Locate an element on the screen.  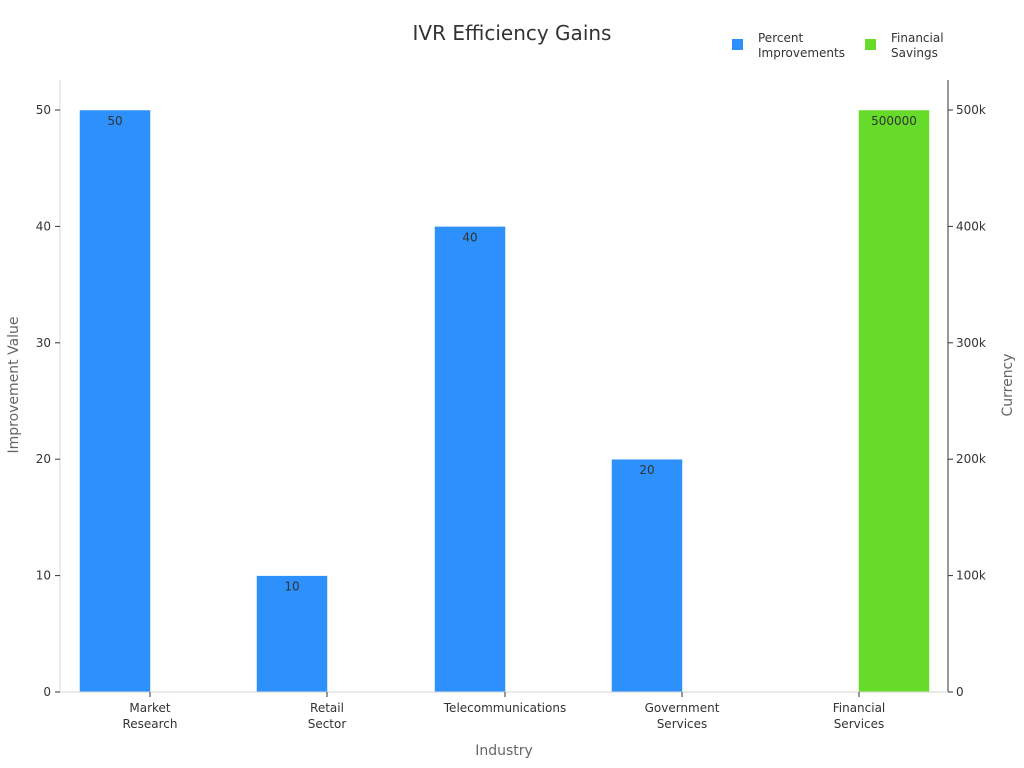
y-tick-label: 30 is located at coordinates (43, 343).